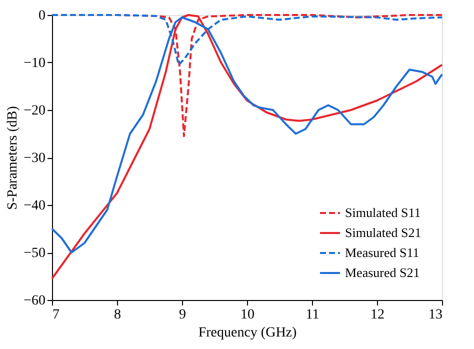  I want to click on x-tick-label: 13, so click(435, 315).